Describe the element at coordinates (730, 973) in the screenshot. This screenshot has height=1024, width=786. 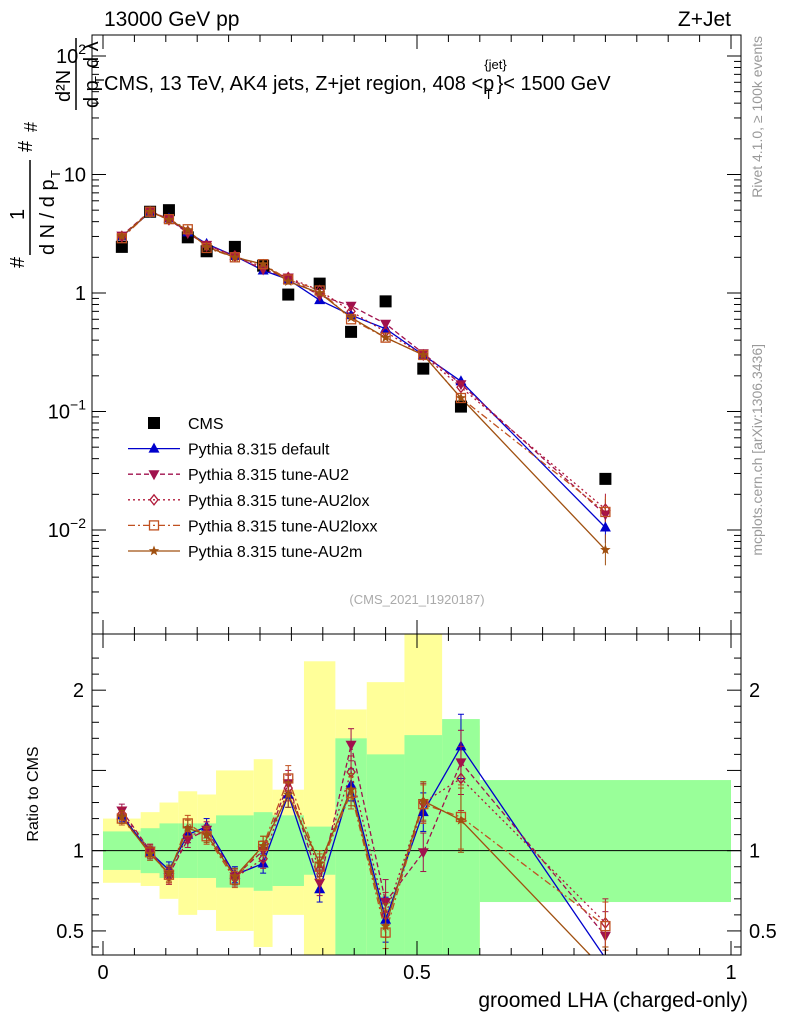
I see `ratio-x-tick-label: 1` at that location.